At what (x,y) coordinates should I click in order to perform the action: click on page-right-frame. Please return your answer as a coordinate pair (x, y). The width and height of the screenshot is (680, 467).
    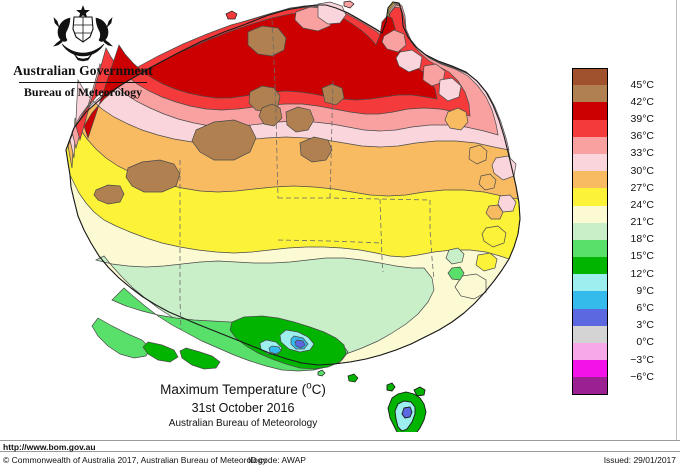
    Looking at the image, I should click on (676, 220).